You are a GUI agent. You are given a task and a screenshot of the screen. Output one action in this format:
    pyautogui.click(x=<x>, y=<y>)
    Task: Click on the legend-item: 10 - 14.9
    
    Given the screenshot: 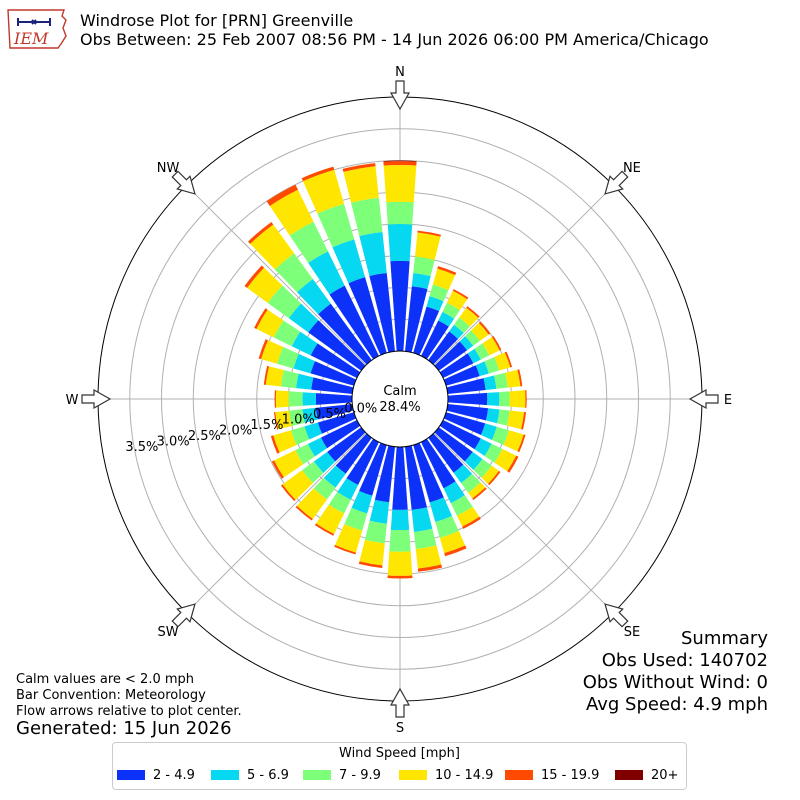 What is the action you would take?
    pyautogui.click(x=446, y=775)
    